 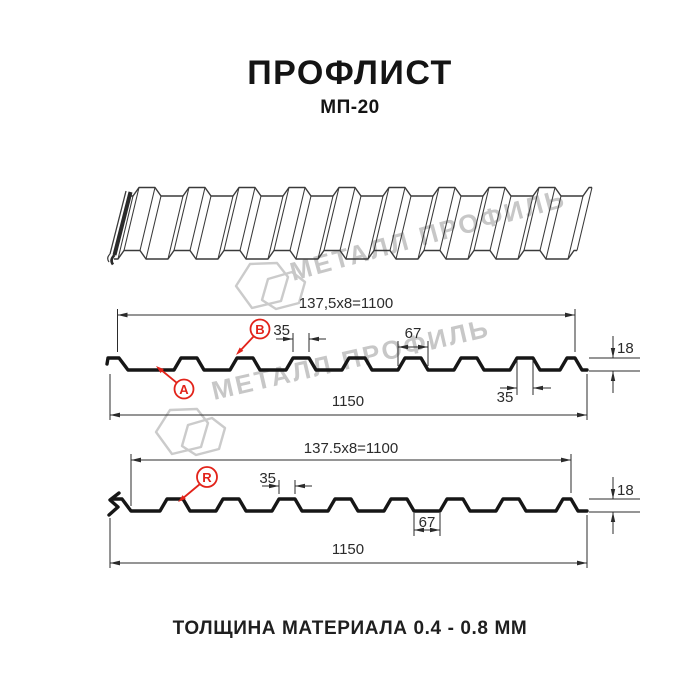 What do you see at coordinates (299, 337) in the screenshot?
I see `dim-crest-top-front: 35` at bounding box center [299, 337].